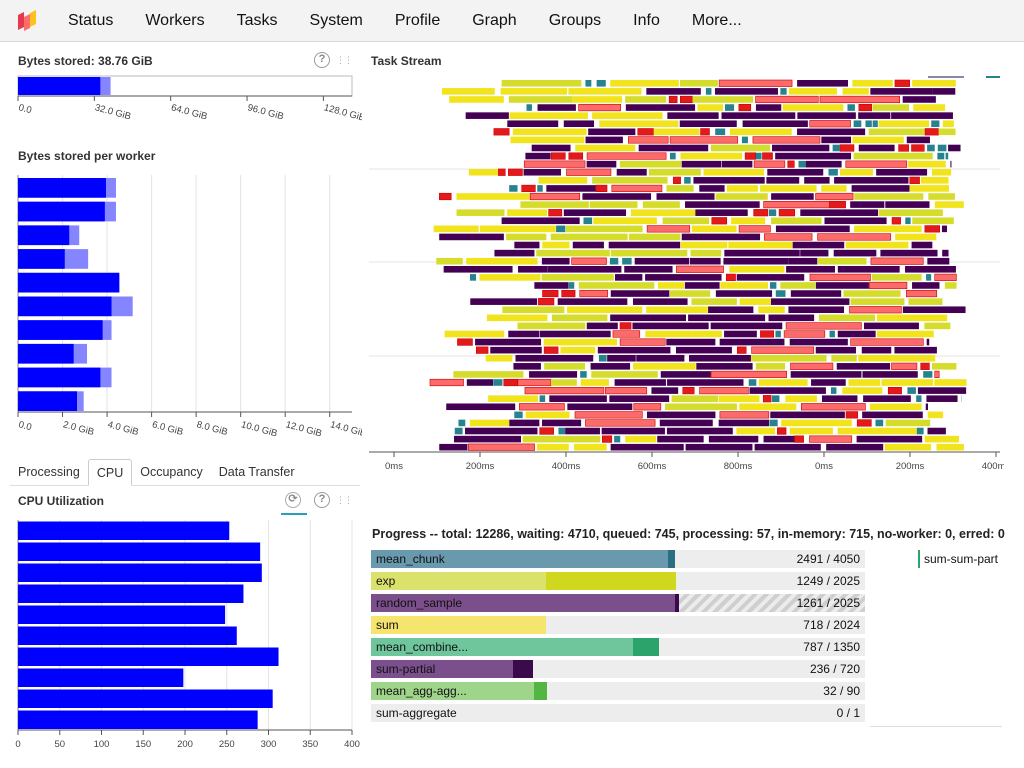 This screenshot has height=768, width=1024. Describe the element at coordinates (110, 472) in the screenshot. I see `tab-cpu: CPU` at that location.